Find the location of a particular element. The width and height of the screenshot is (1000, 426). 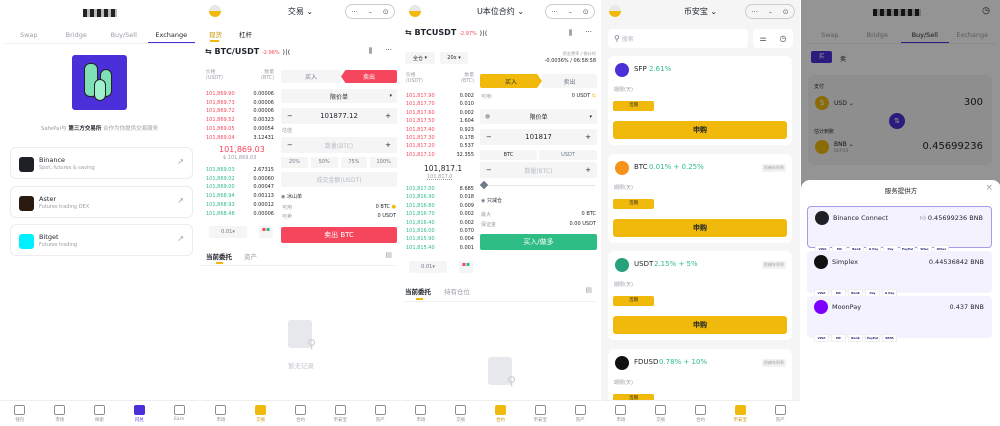

buy-toggle: 买 is located at coordinates (821, 57).